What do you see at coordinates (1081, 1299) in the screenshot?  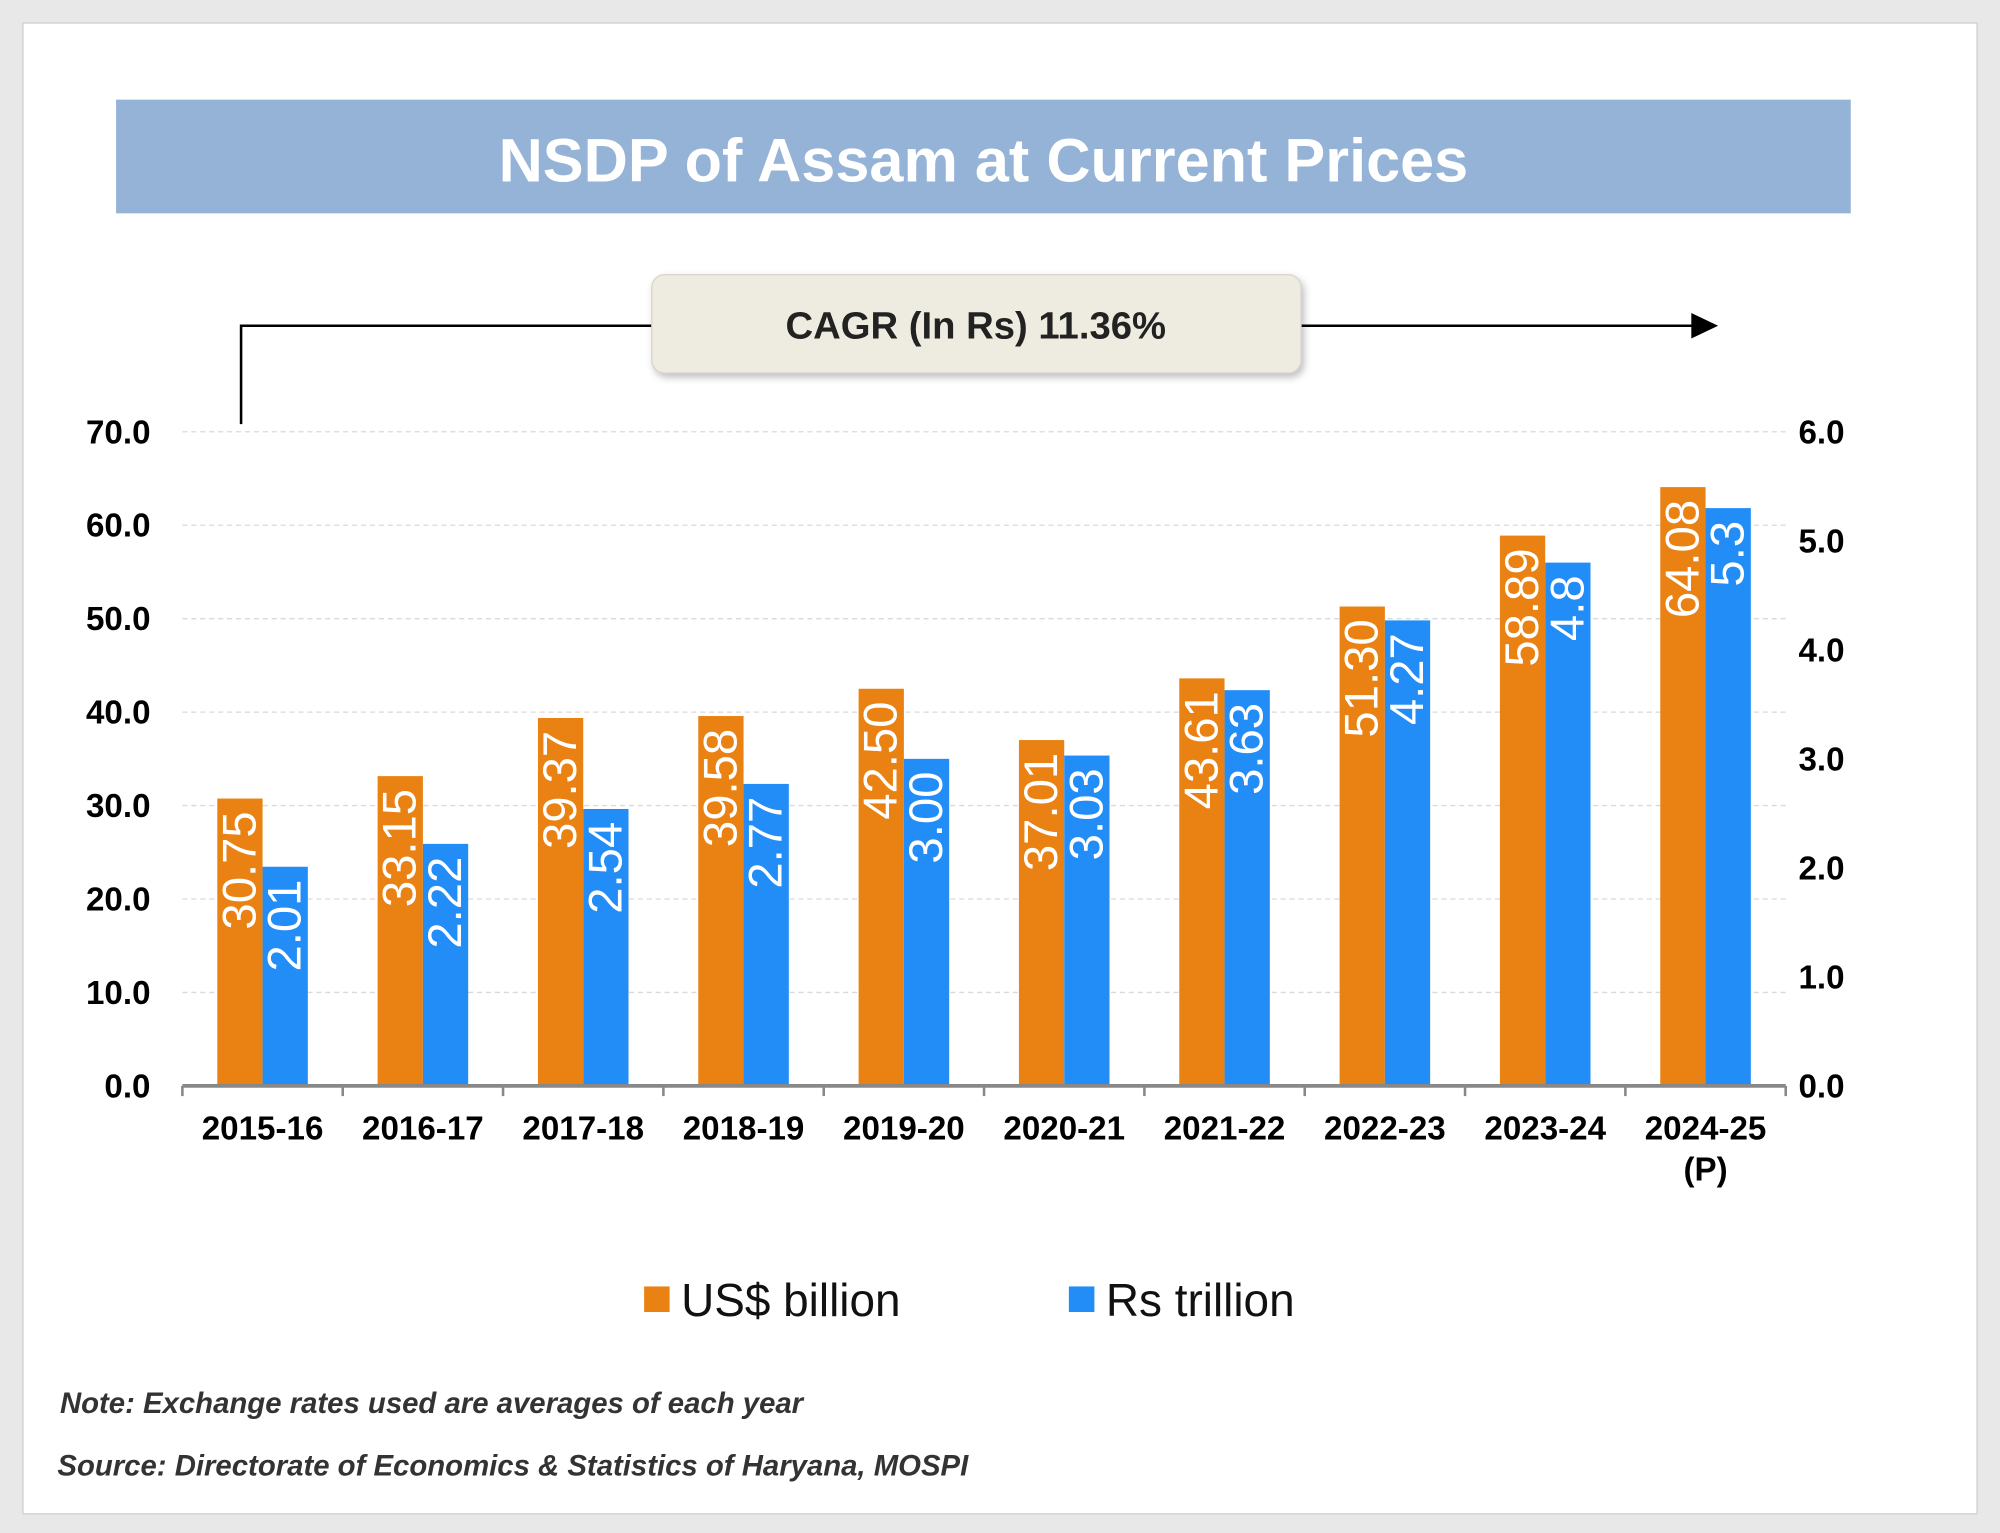 I see `legend-swatch-rs` at bounding box center [1081, 1299].